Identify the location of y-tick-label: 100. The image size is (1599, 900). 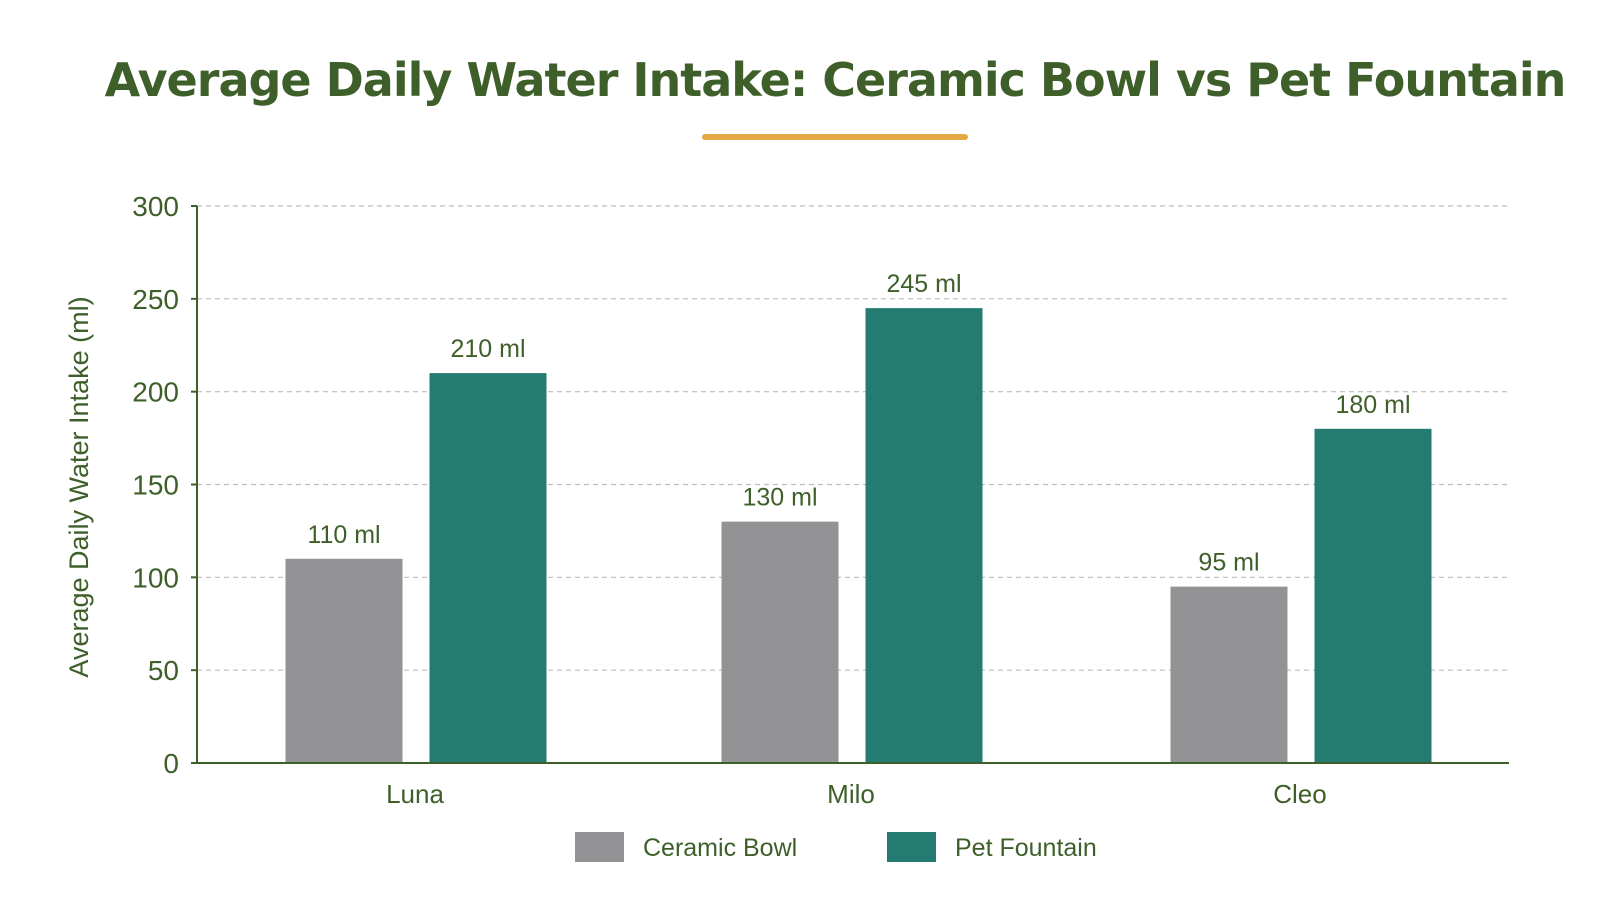
(155, 577).